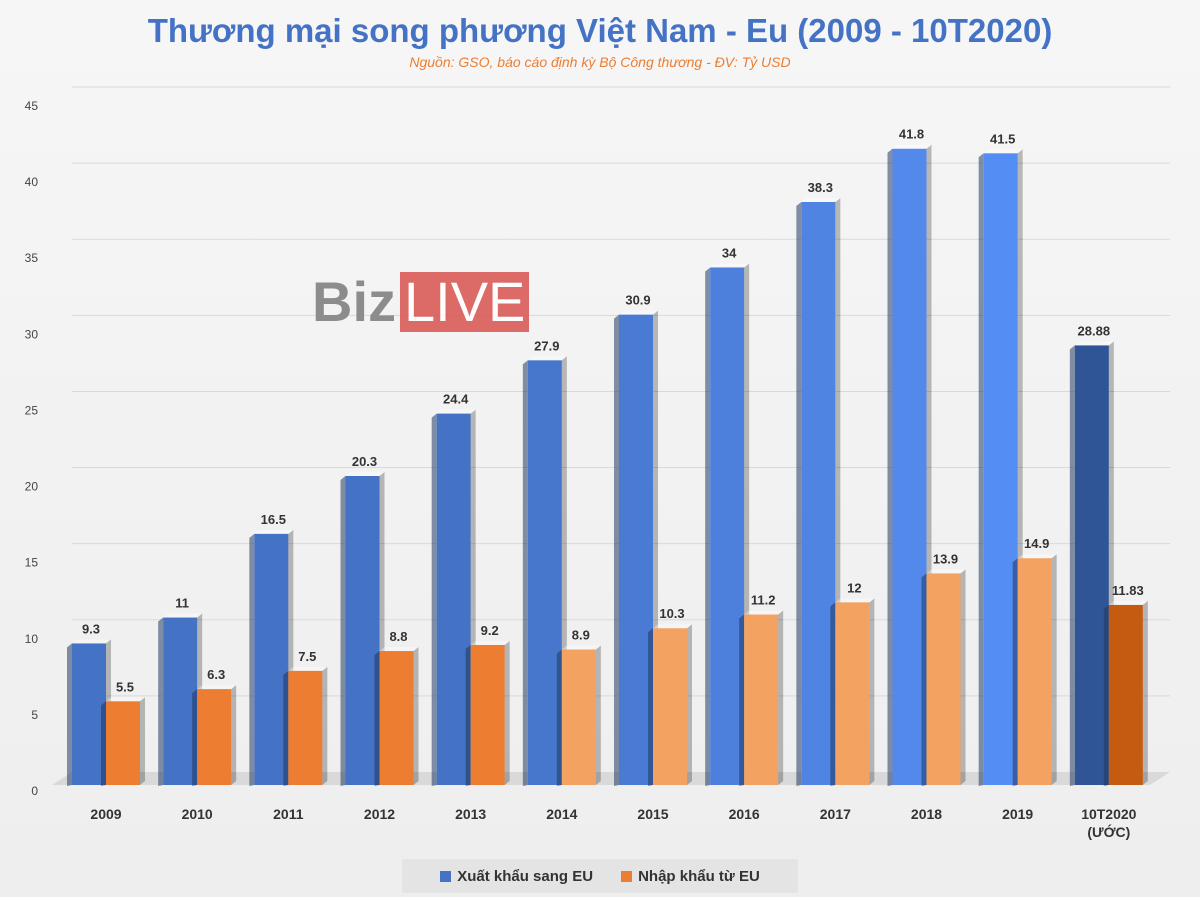 This screenshot has height=897, width=1200. Describe the element at coordinates (216, 674) in the screenshot. I see `import-data-label: 6.3` at that location.